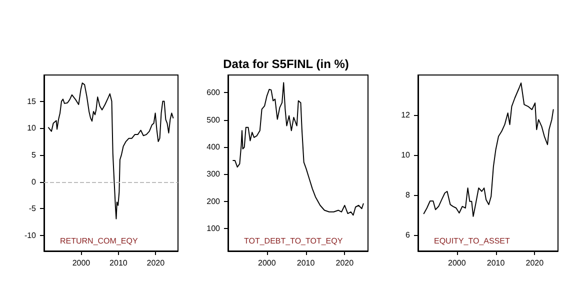 The height and width of the screenshot is (308, 576). I want to click on y-tick-label: 8, so click(408, 195).